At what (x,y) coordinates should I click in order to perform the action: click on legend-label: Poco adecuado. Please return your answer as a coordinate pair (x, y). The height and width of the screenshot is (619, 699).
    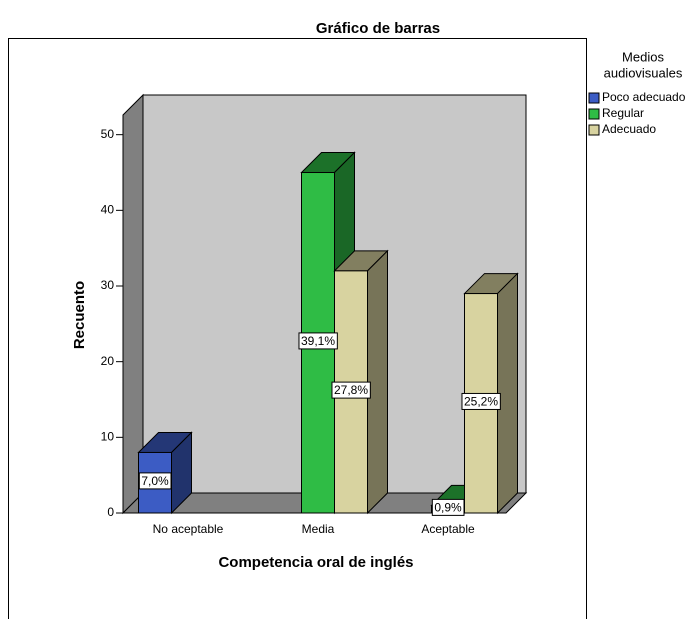
    Looking at the image, I should click on (644, 97).